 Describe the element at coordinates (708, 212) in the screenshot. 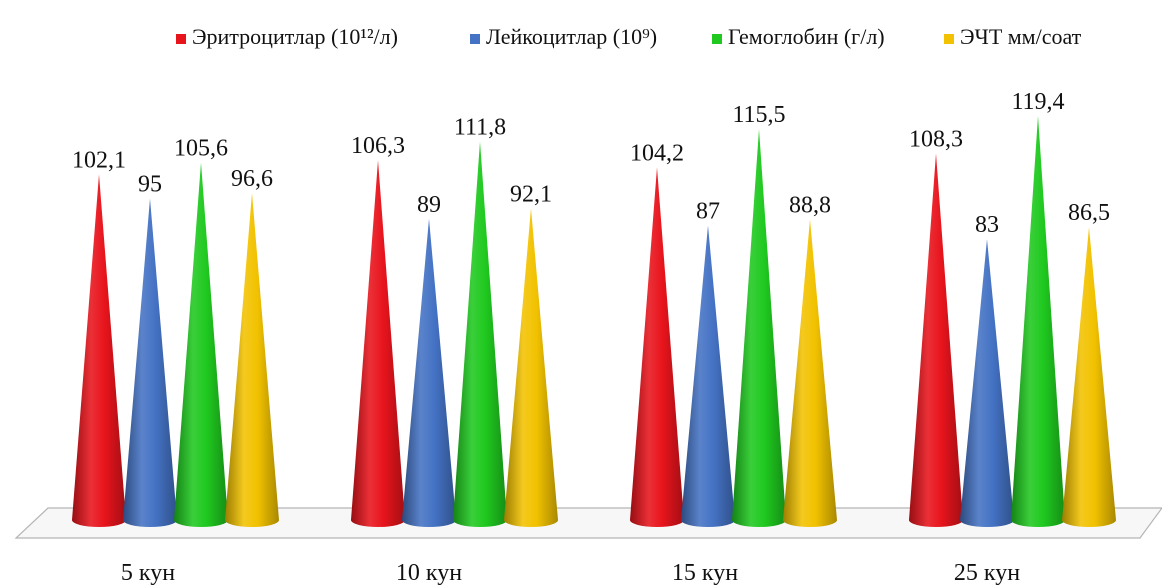

I see `data-label-2-3: 87` at that location.